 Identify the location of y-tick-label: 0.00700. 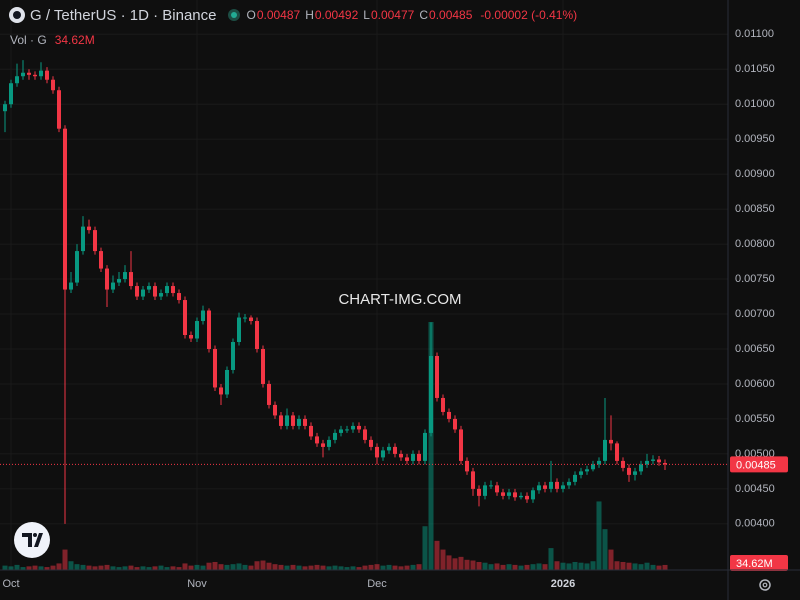
(755, 314).